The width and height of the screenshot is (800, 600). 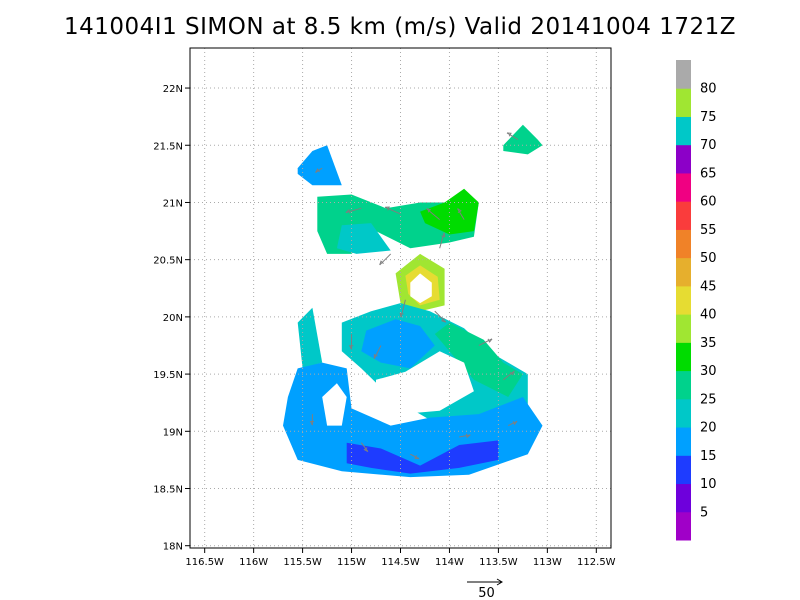 I want to click on x-tick-label-1: 116W, so click(x=253, y=562).